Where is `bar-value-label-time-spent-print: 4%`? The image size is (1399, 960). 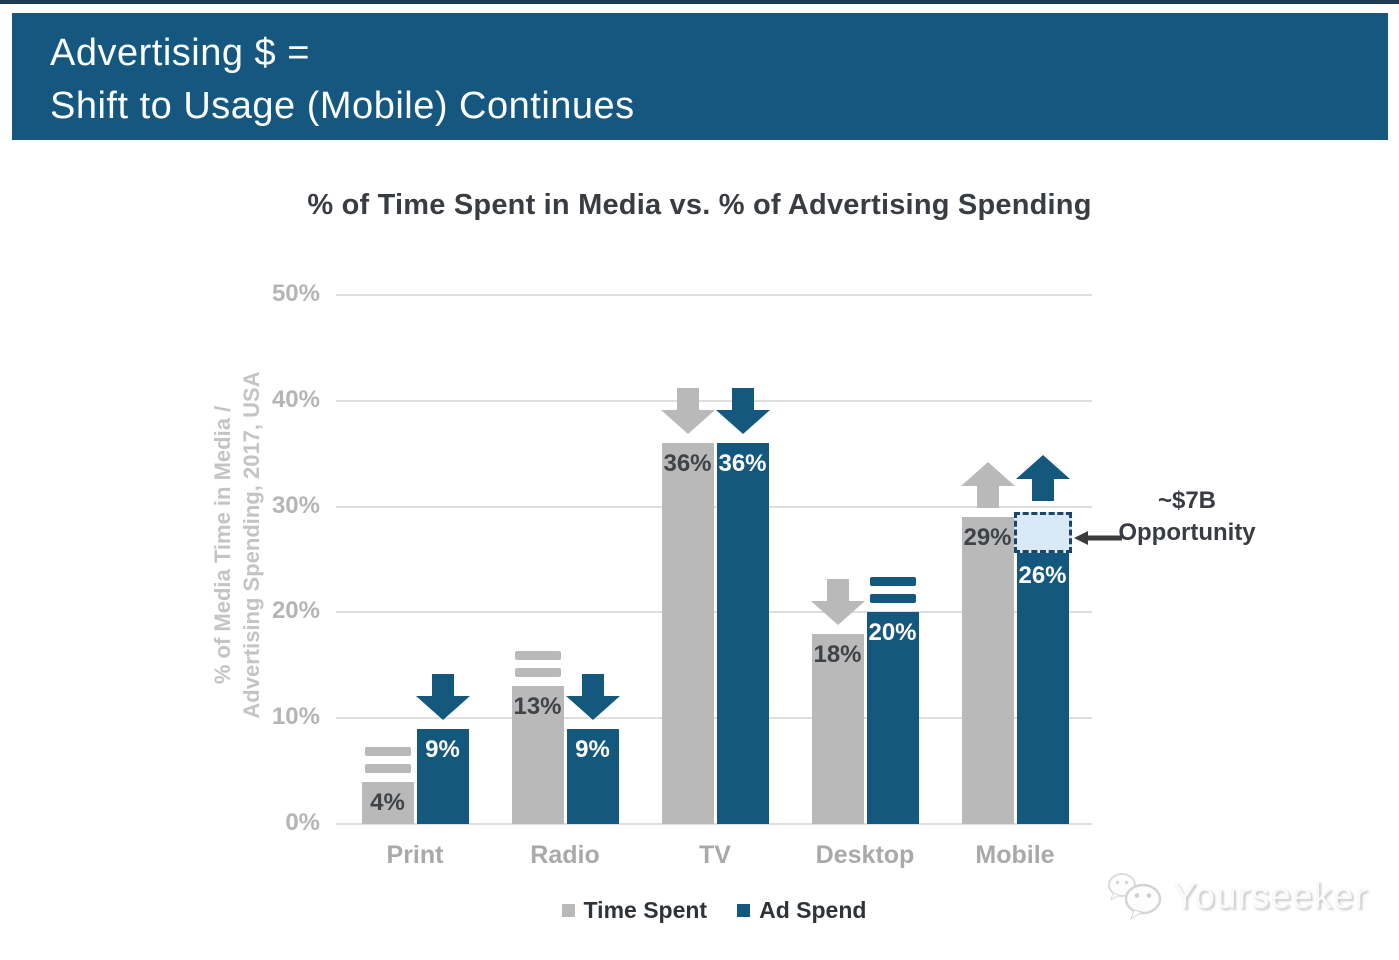
bar-value-label-time-spent-print: 4% is located at coordinates (387, 802).